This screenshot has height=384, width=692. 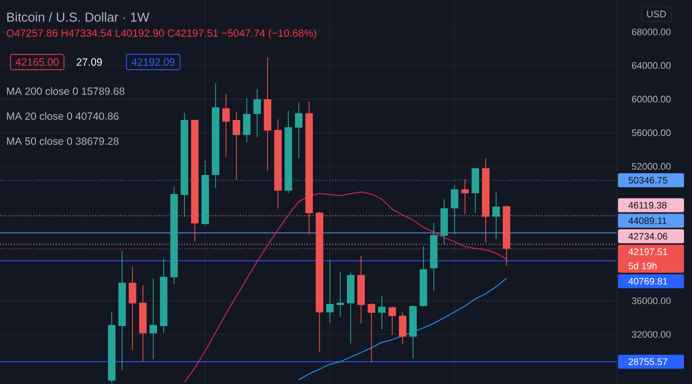 I want to click on annotation: MA 200 close 0 15789.68, so click(x=65, y=91).